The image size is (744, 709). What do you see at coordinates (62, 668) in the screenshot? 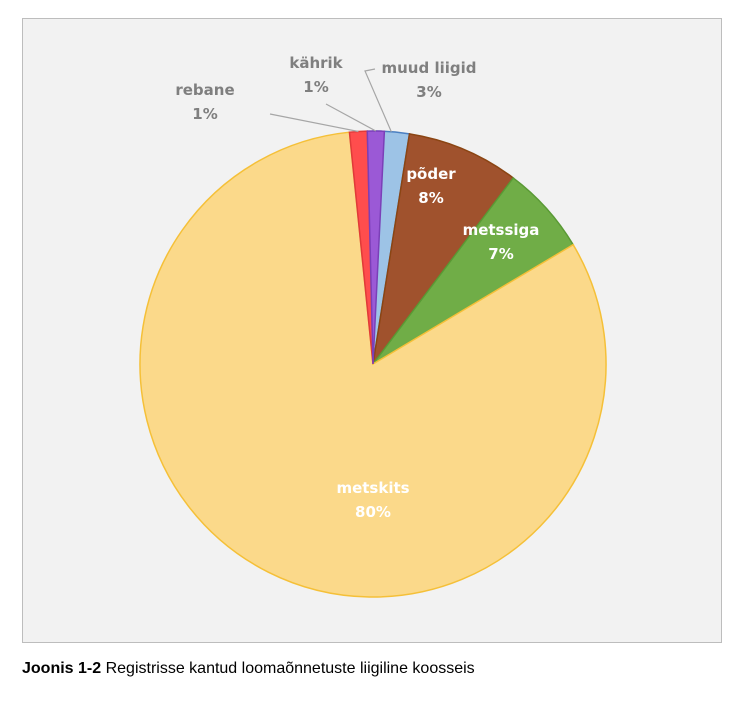
I see `caption-number: Joonis 1-2` at bounding box center [62, 668].